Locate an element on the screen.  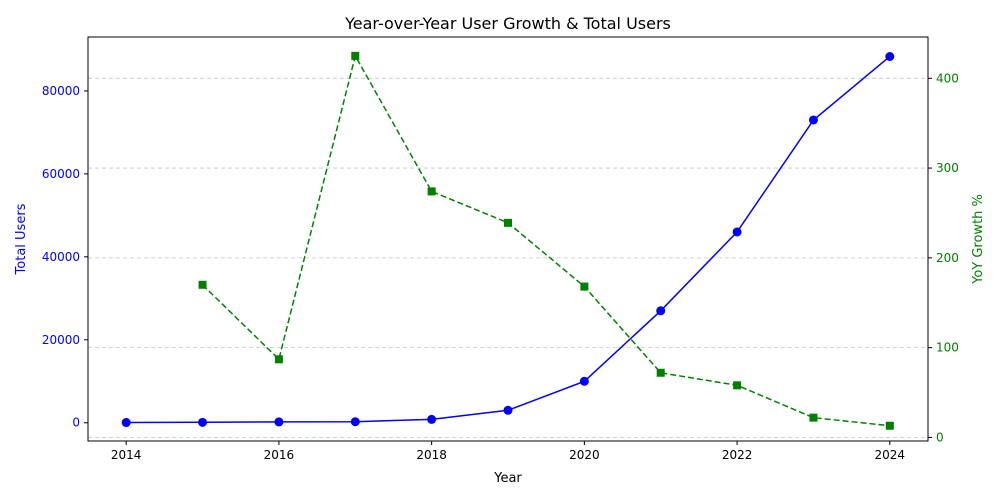
chart-title: Year-over-Year User Growth & Total Users is located at coordinates (507, 23).